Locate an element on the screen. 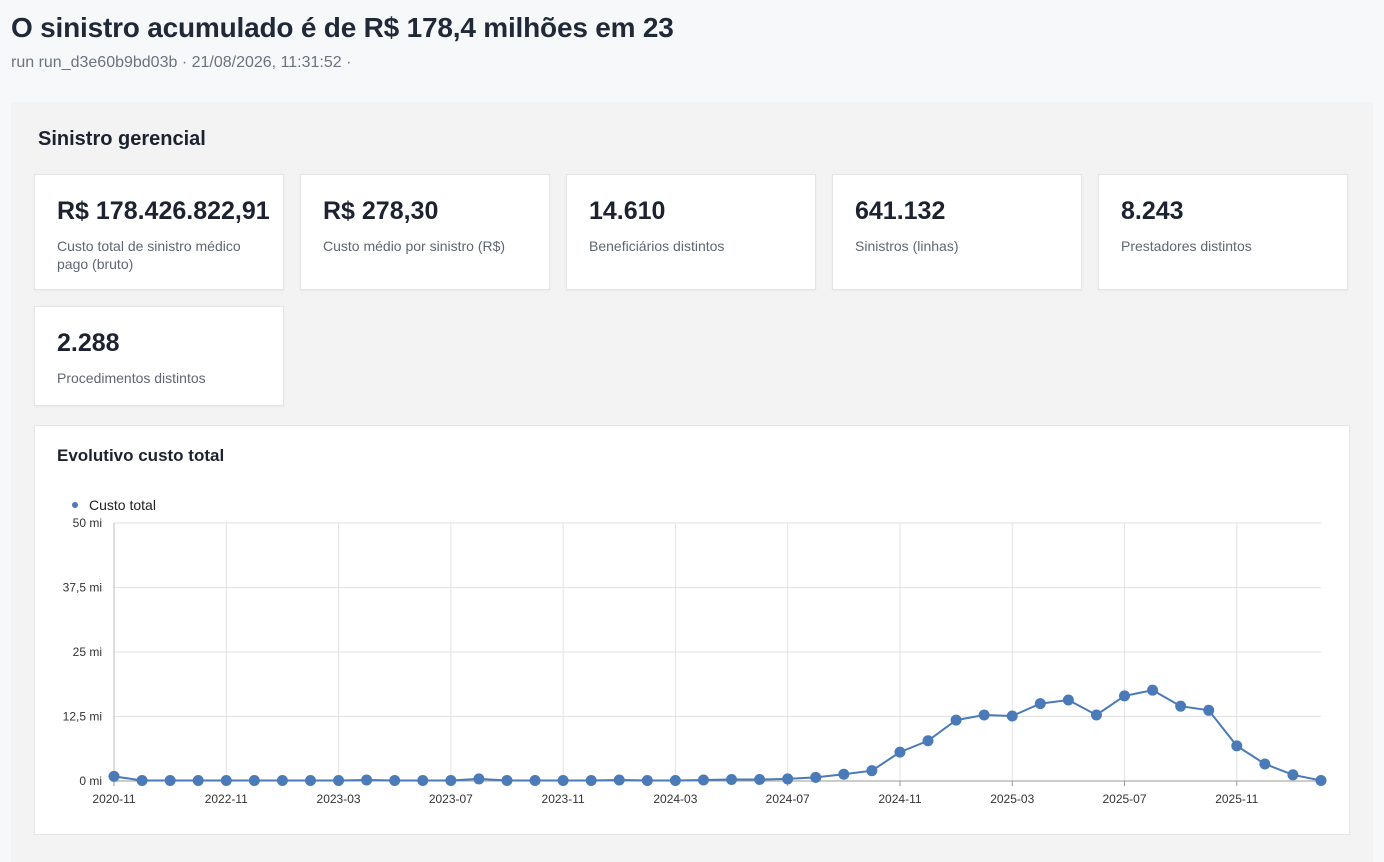 This screenshot has height=862, width=1384. kpi-value: 8.243 is located at coordinates (1152, 211).